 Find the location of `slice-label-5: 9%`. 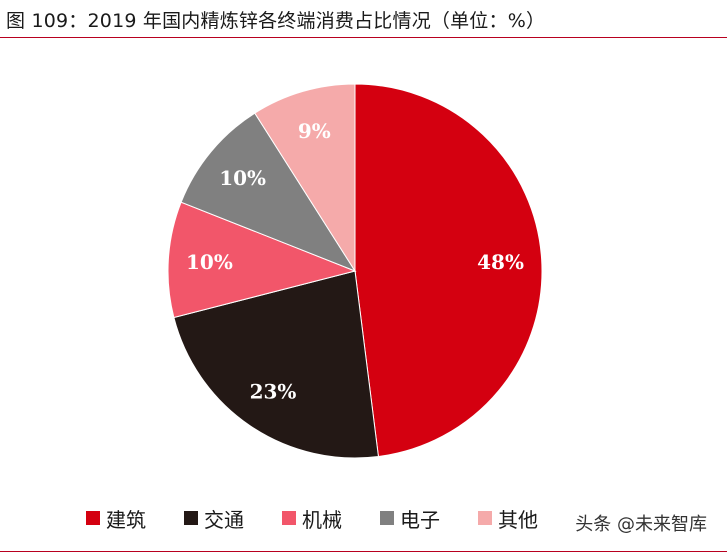

slice-label-5: 9% is located at coordinates (314, 131).